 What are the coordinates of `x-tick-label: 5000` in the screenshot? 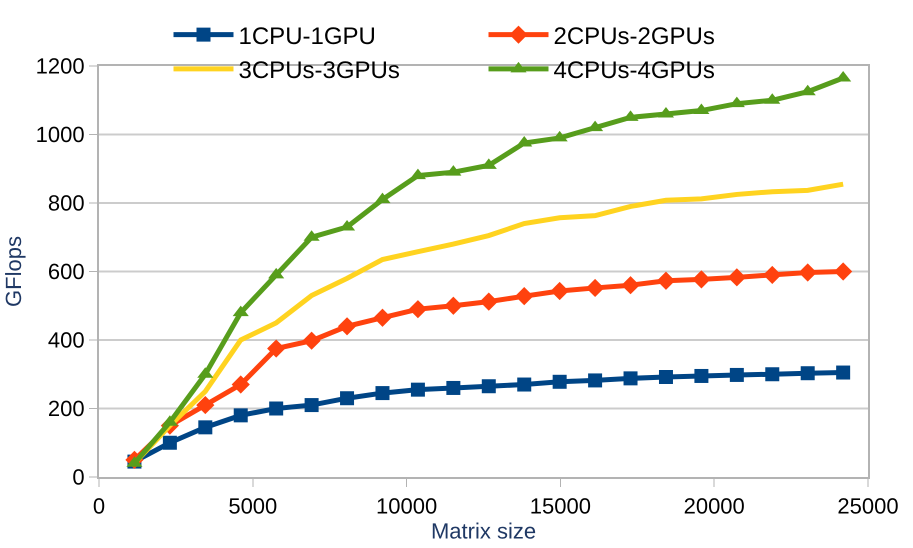 It's located at (253, 505).